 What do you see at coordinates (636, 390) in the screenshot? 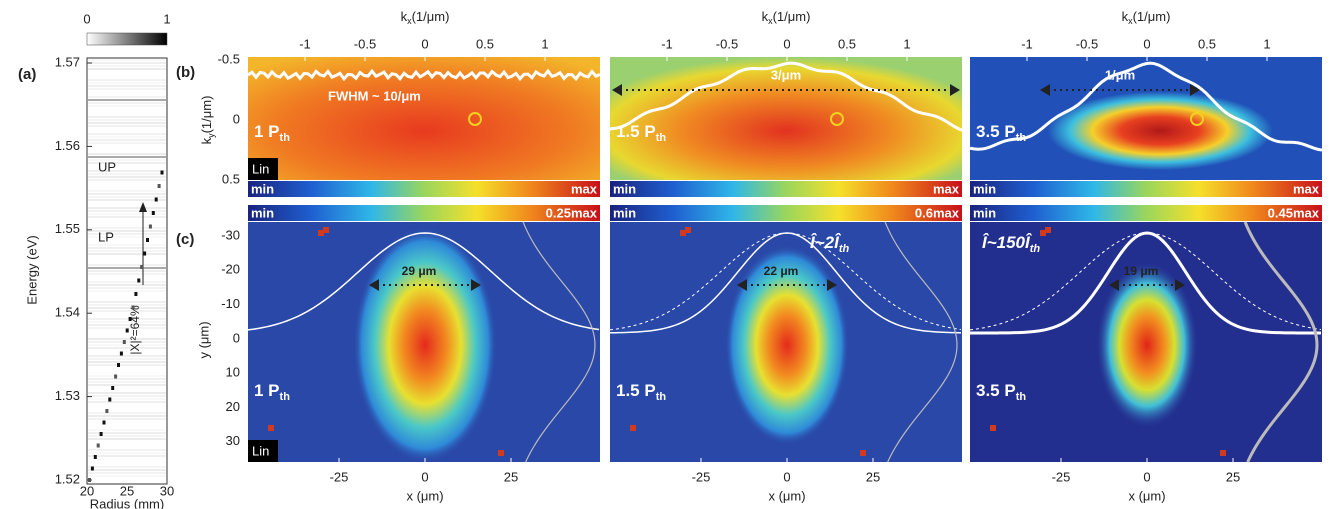
I see `power-label-base: 1.5 P` at bounding box center [636, 390].